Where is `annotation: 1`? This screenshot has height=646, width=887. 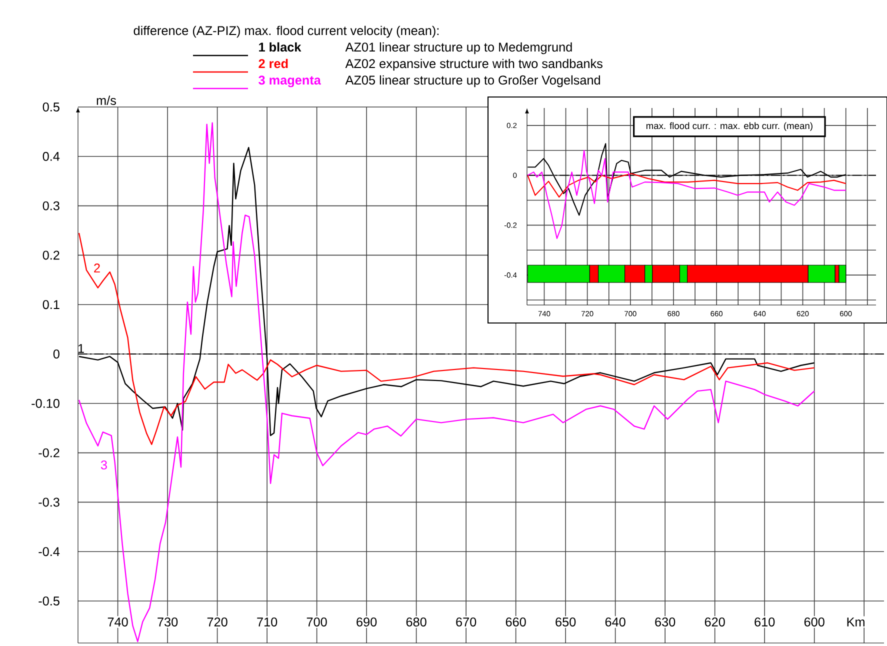 annotation: 1 is located at coordinates (81, 348).